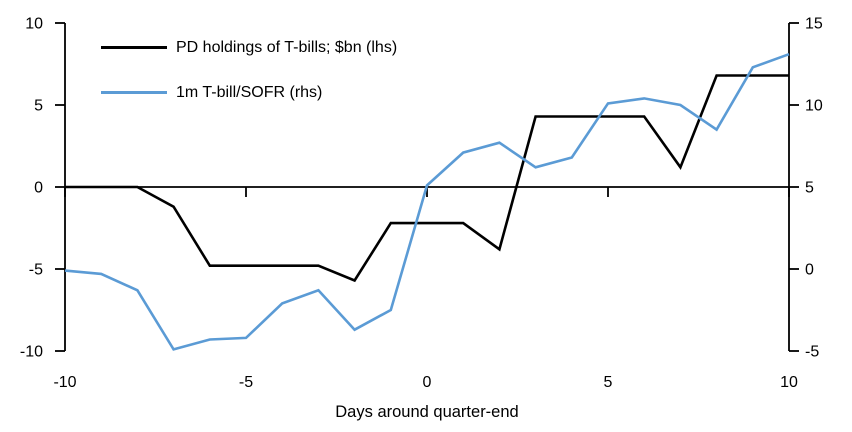 This screenshot has width=852, height=432. What do you see at coordinates (246, 382) in the screenshot?
I see `x-tick-label: -5` at bounding box center [246, 382].